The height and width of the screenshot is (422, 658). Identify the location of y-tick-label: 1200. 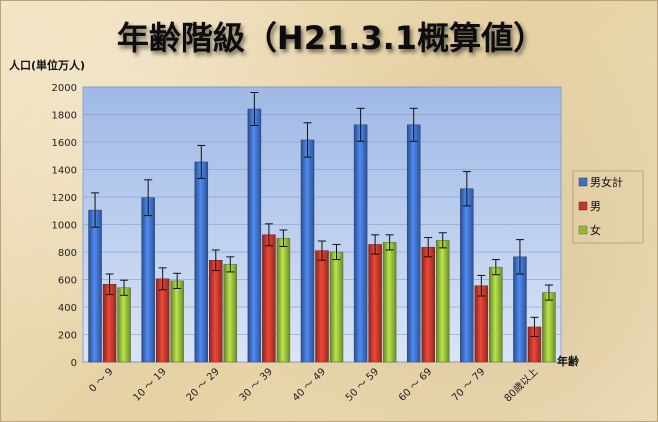
(64, 198).